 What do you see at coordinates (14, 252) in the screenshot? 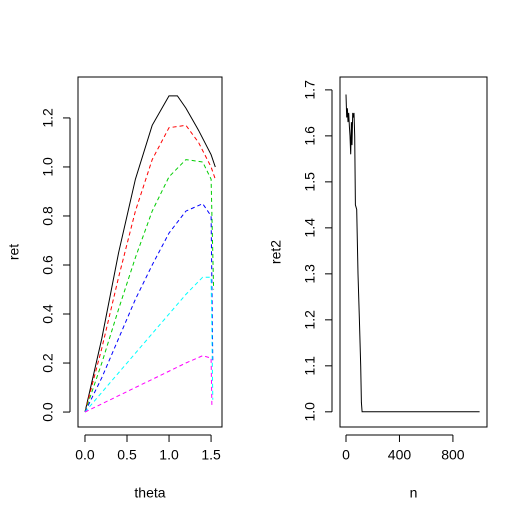
I see `y-axis-label: ret` at bounding box center [14, 252].